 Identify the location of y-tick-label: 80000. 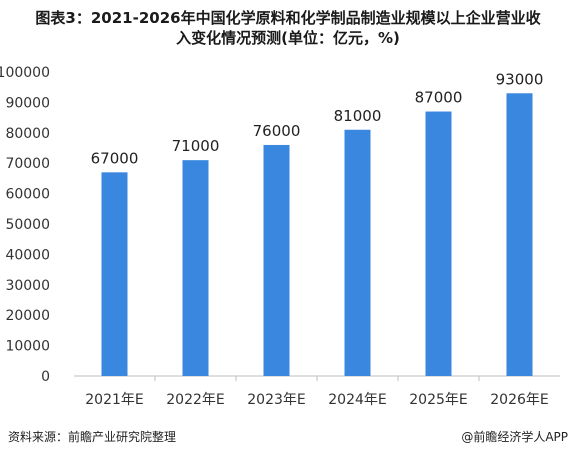
(27, 134).